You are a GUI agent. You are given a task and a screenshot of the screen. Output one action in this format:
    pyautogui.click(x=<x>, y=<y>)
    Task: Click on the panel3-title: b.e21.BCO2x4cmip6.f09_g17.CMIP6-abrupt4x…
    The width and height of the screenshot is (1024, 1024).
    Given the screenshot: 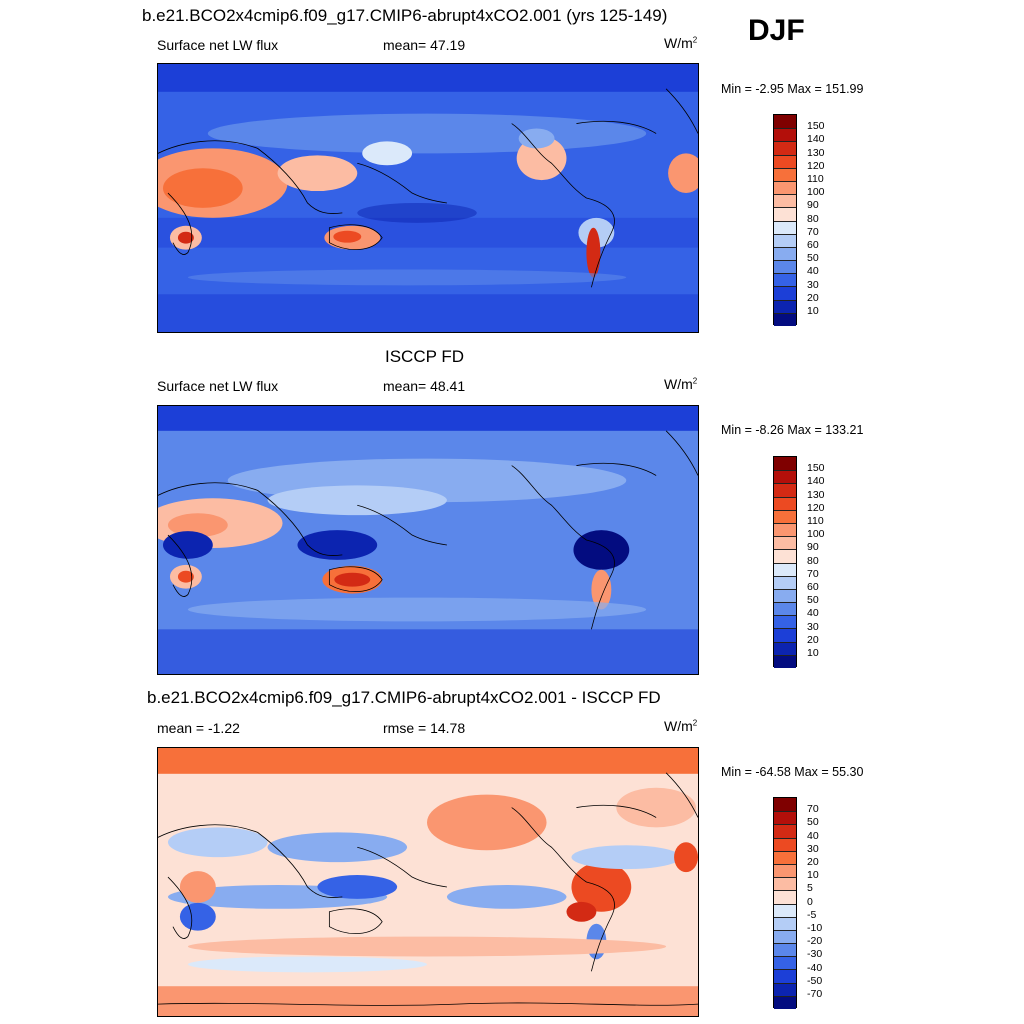 What is the action you would take?
    pyautogui.click(x=404, y=697)
    